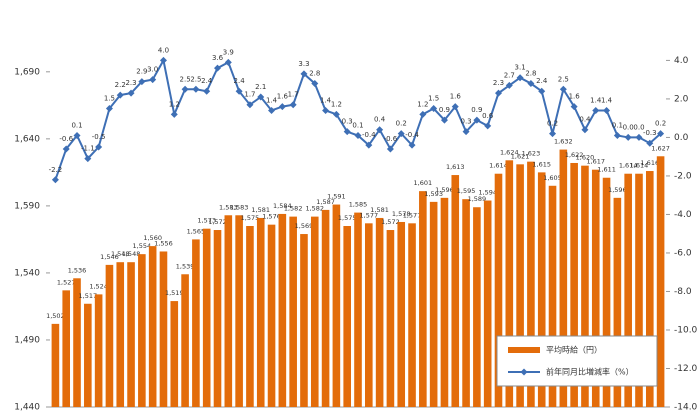 This screenshot has height=415, width=700. Describe the element at coordinates (686, 369) in the screenshot. I see `y2-tick-label: -12.0` at that location.